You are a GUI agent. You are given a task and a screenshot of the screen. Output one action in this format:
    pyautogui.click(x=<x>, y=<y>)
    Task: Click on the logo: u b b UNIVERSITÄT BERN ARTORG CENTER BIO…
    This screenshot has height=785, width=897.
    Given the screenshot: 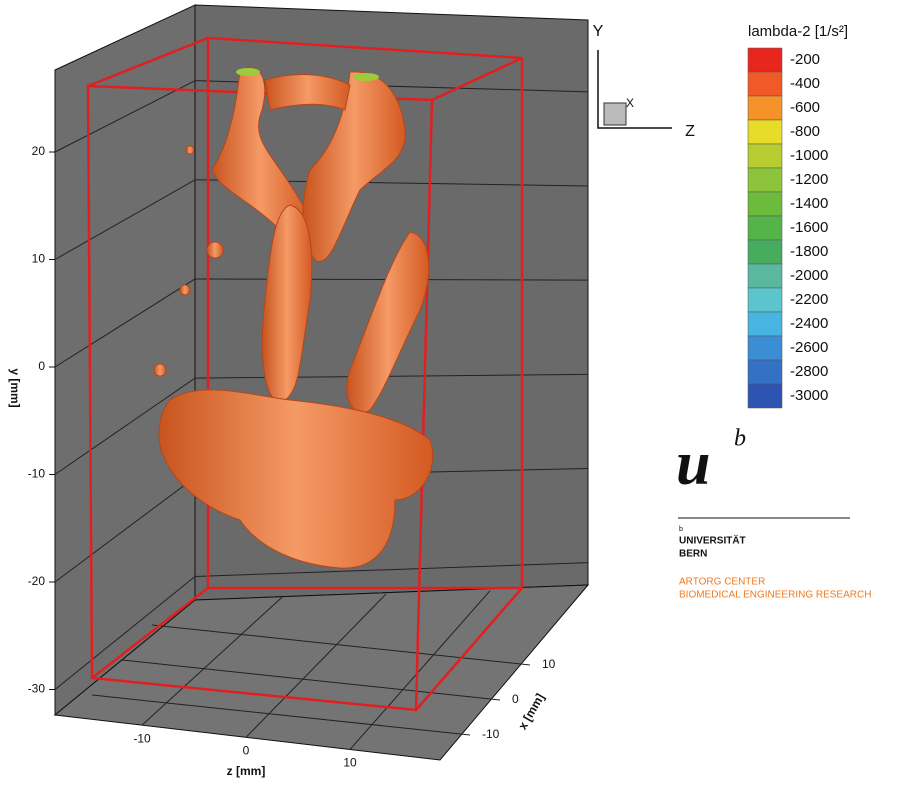 What is the action you would take?
    pyautogui.click(x=773, y=513)
    